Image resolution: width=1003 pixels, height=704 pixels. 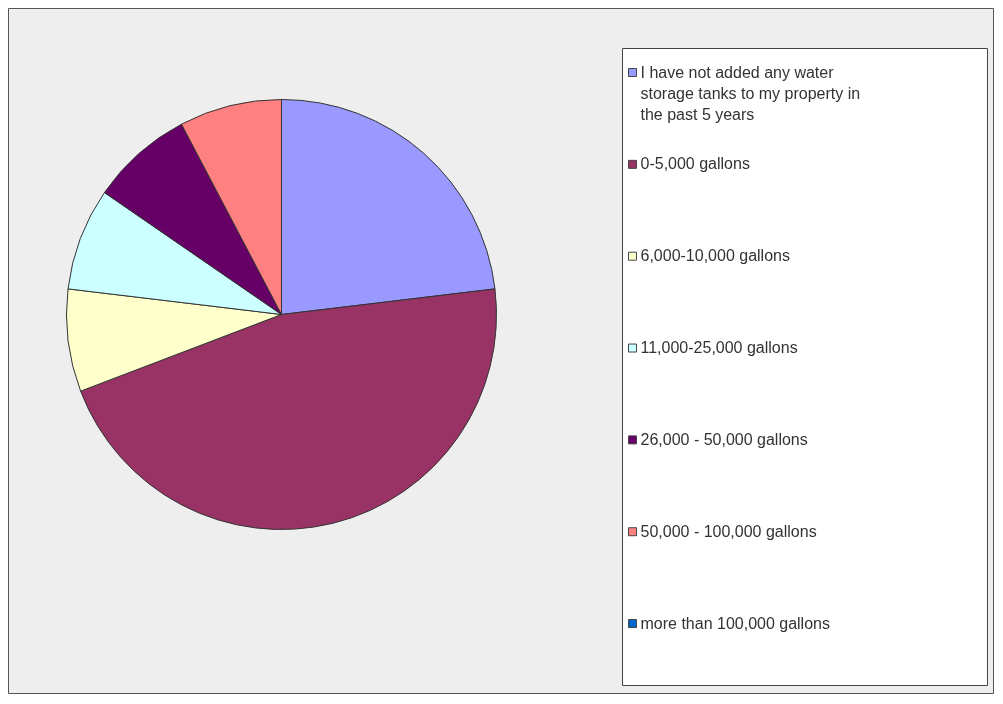 What do you see at coordinates (695, 164) in the screenshot?
I see `legend-label: 0-5,000 gallons` at bounding box center [695, 164].